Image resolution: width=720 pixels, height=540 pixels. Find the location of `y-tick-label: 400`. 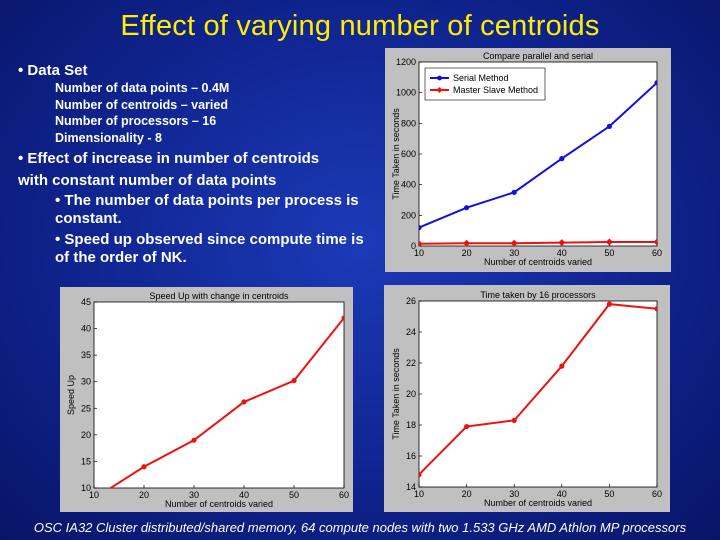

y-tick-label: 400 is located at coordinates (408, 185).